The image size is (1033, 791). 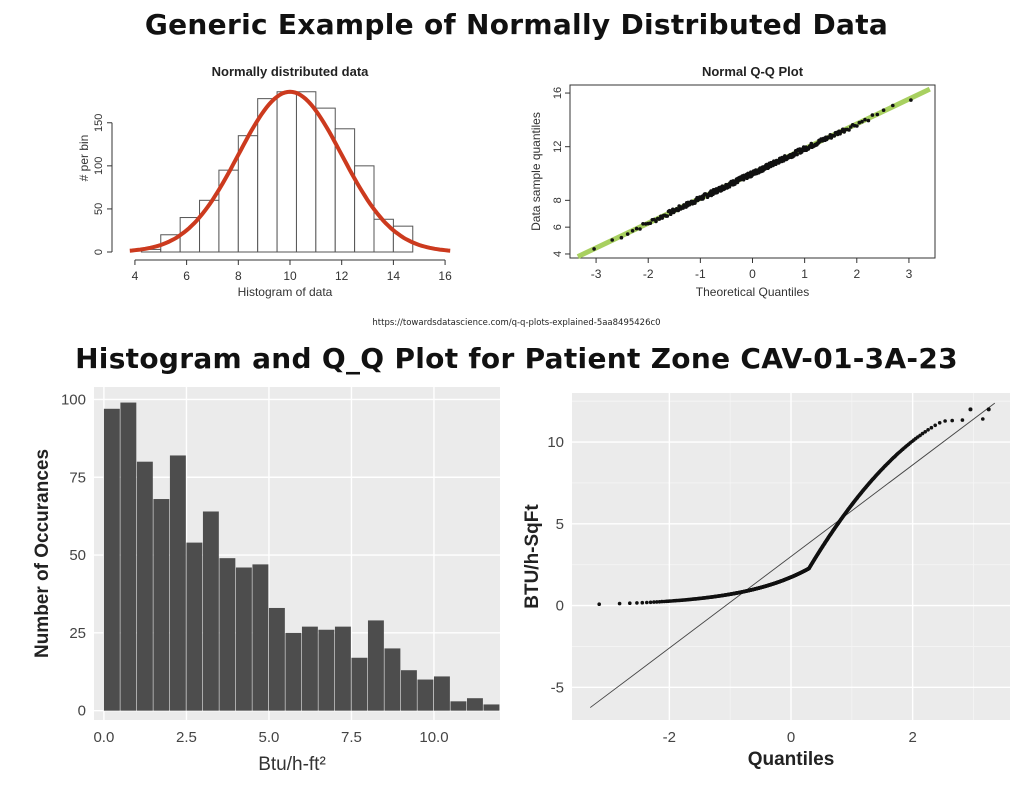 I want to click on hist2-y-tick-label: 100, so click(x=73, y=399).